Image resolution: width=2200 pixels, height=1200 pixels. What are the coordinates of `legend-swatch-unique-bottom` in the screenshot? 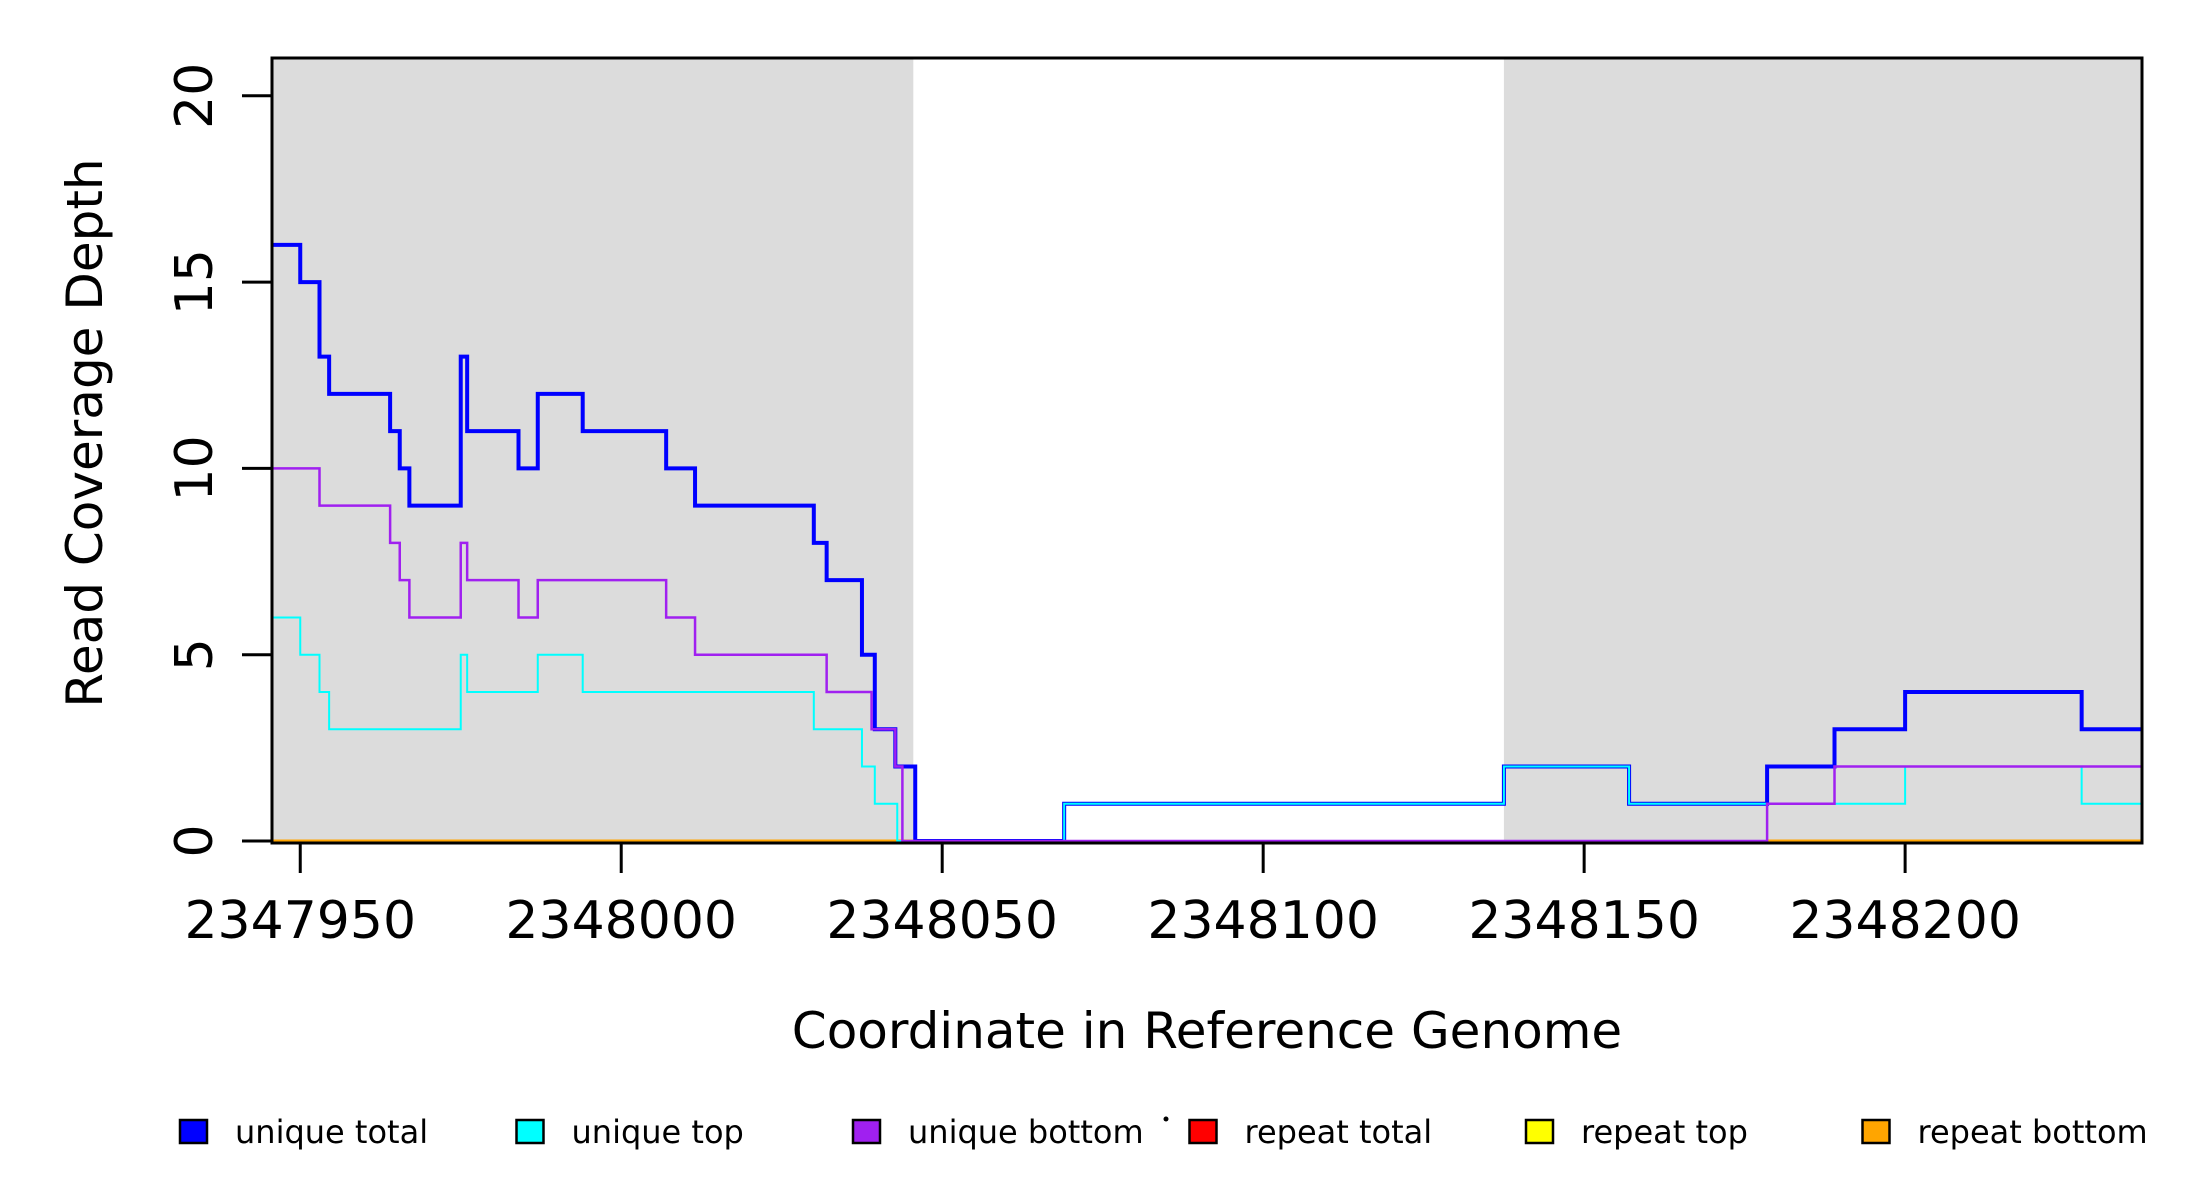 It's located at (866, 1131).